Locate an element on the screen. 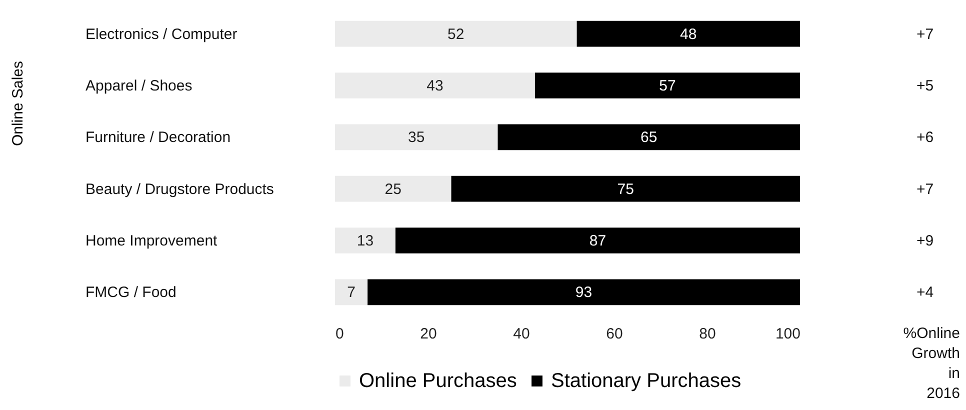 Image resolution: width=966 pixels, height=410 pixels. x-tick-label: 80 is located at coordinates (707, 334).